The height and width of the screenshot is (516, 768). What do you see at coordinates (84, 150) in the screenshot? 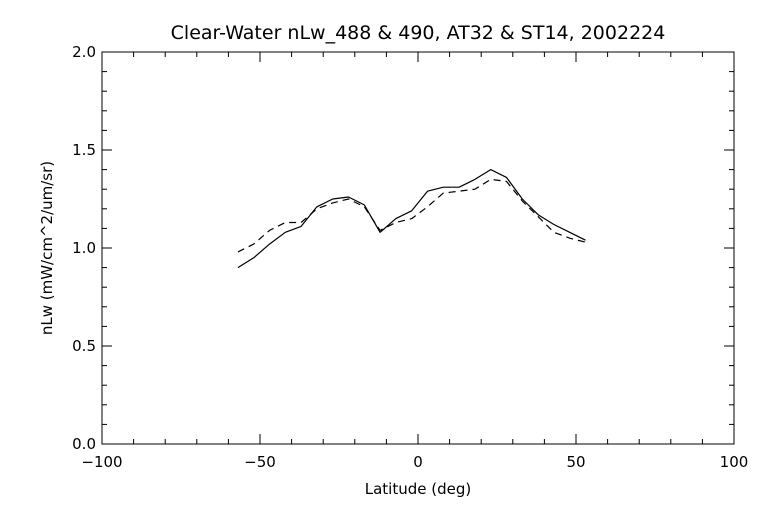
I see `y-tick-label: 1.5` at bounding box center [84, 150].